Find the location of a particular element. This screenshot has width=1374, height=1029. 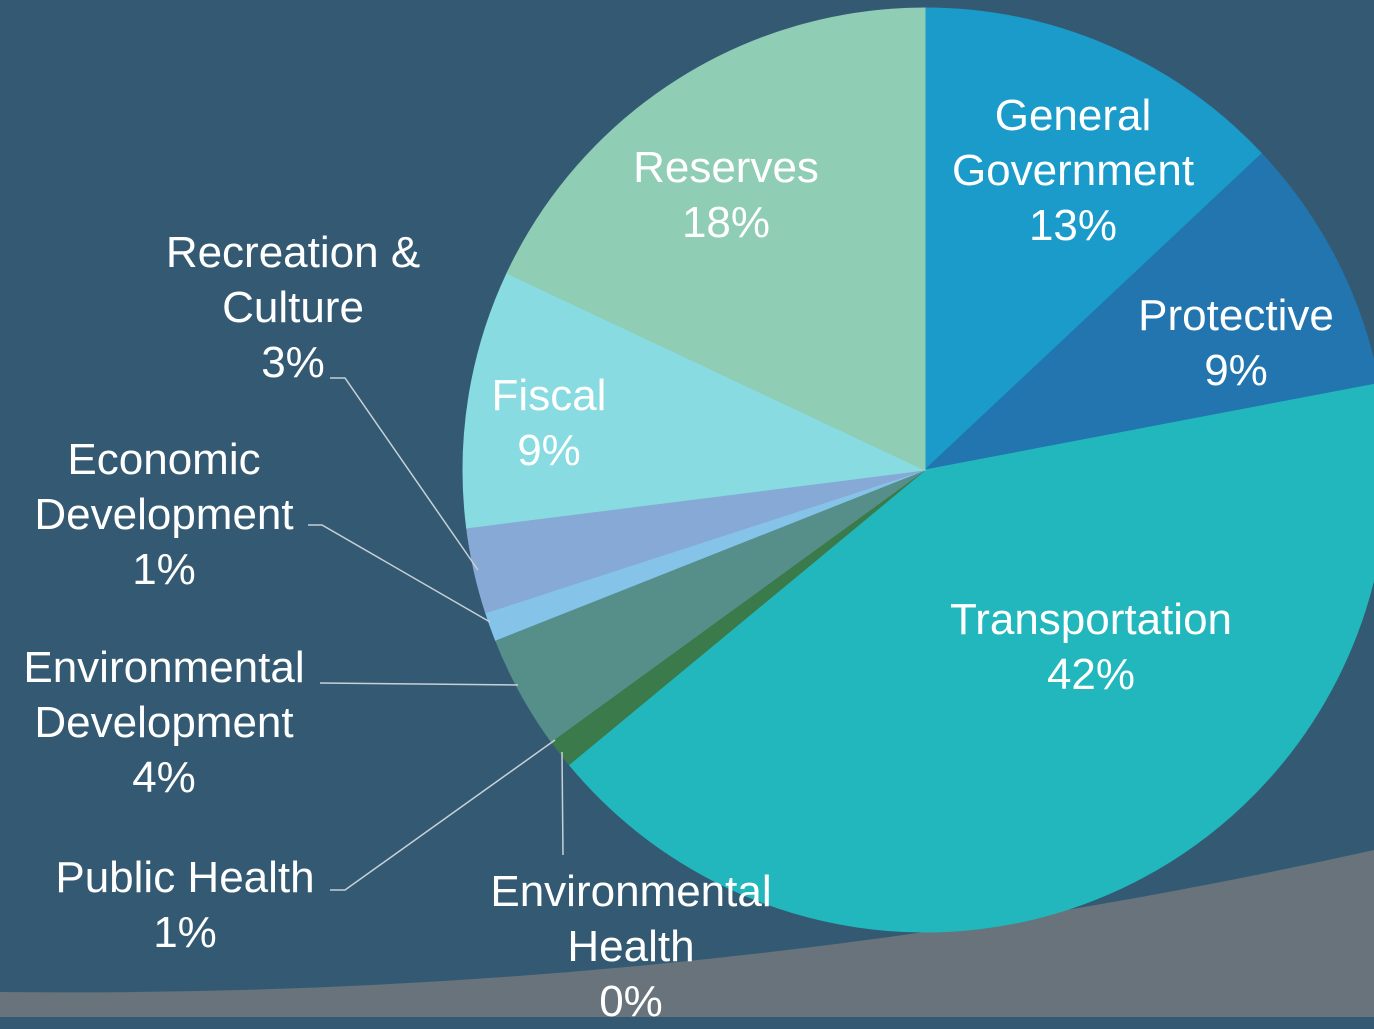

slice-name: Transportation is located at coordinates (1091, 619).